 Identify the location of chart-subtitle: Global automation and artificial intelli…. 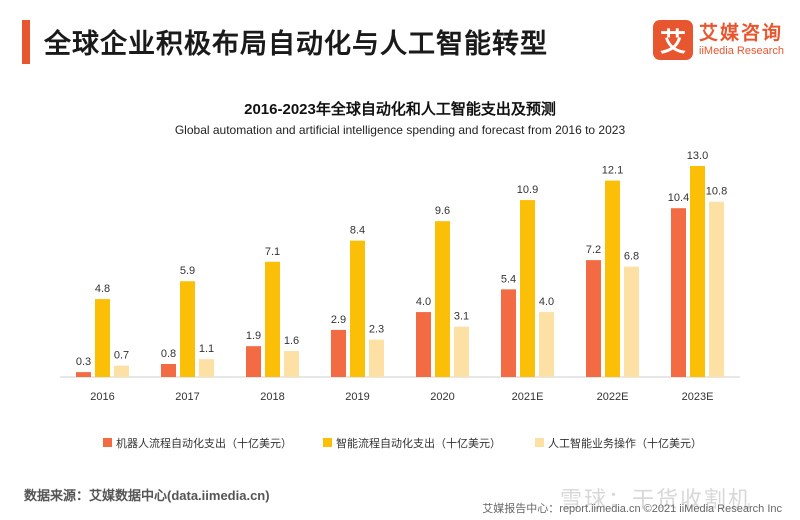
(400, 130).